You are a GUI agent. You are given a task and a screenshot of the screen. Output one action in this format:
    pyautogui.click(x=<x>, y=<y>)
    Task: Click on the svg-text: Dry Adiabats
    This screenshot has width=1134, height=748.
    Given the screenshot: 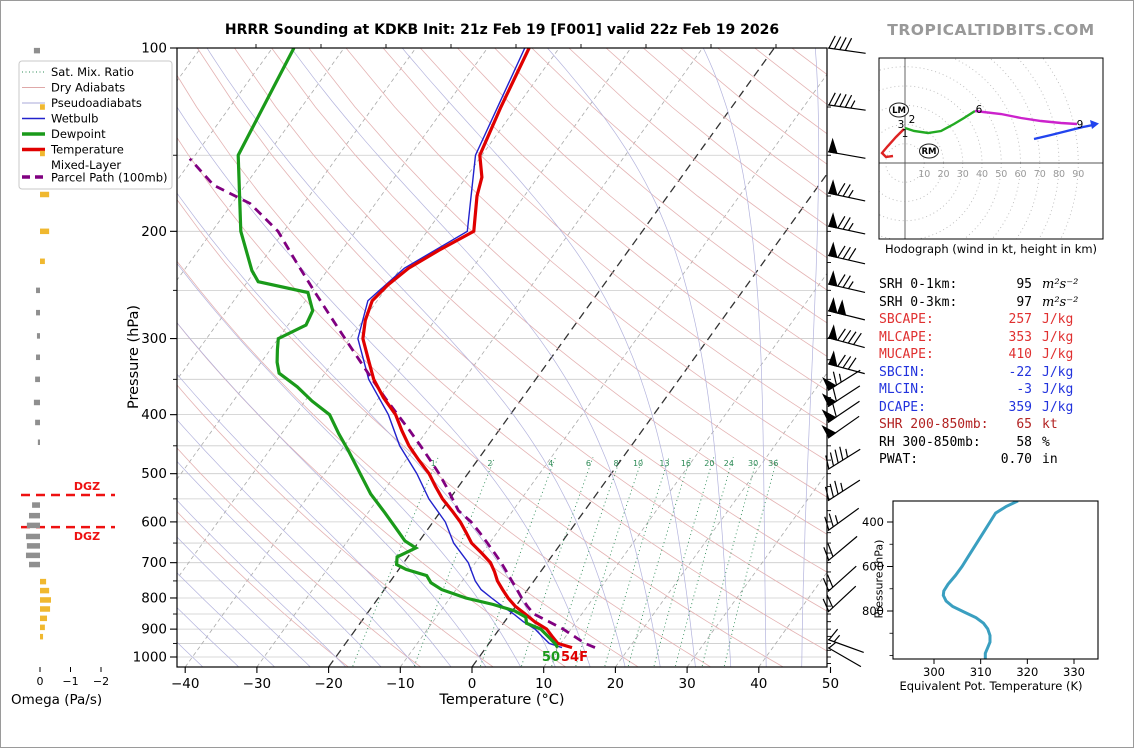 What is the action you would take?
    pyautogui.click(x=88, y=88)
    